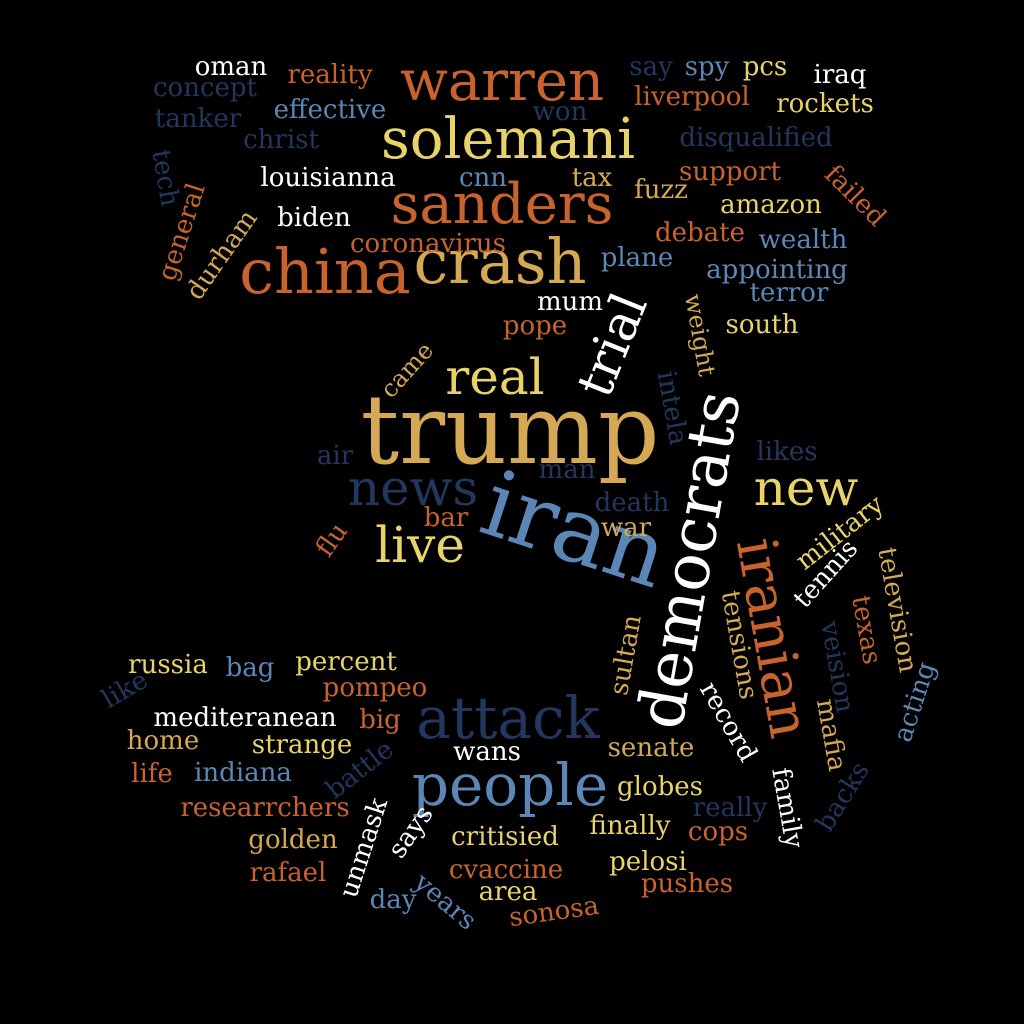 The image size is (1024, 1024). What do you see at coordinates (762, 325) in the screenshot?
I see `word-south: south` at bounding box center [762, 325].